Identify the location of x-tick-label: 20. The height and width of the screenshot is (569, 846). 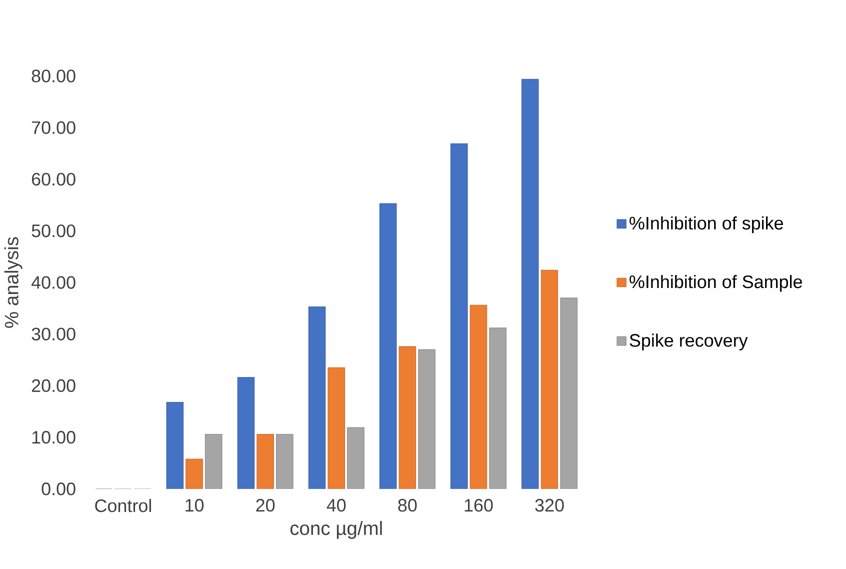
(265, 505).